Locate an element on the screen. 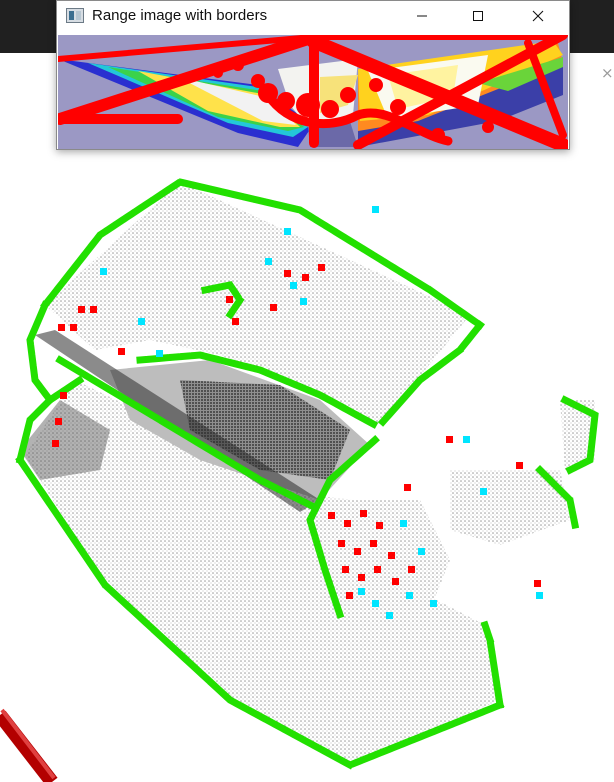  surface-diagonal-streak is located at coordinates (177, 421).